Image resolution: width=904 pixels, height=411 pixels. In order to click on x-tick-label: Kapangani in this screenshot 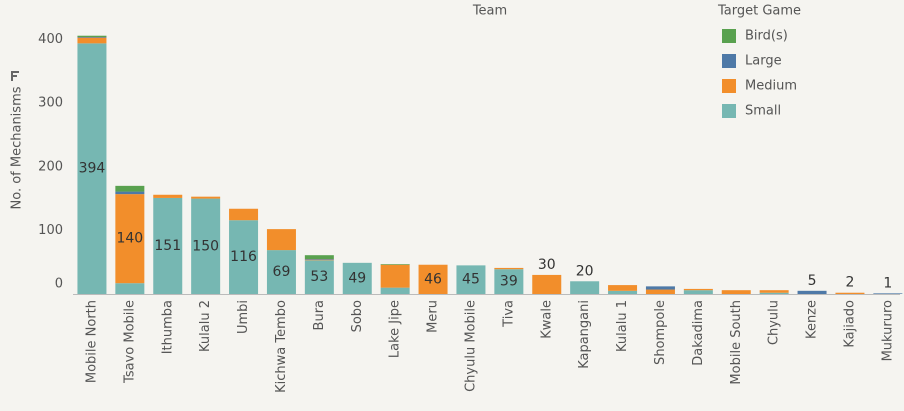, I will do `click(584, 334)`.